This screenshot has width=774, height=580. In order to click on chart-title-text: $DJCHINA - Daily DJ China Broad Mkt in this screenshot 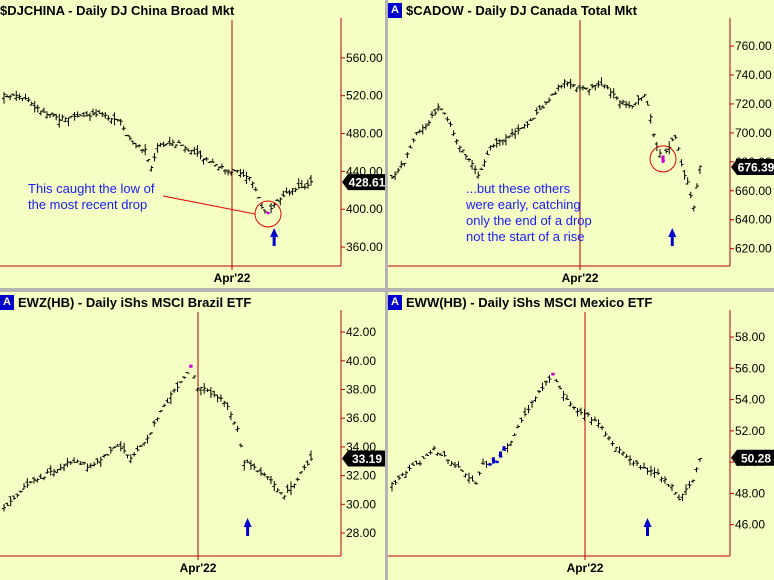, I will do `click(117, 10)`.